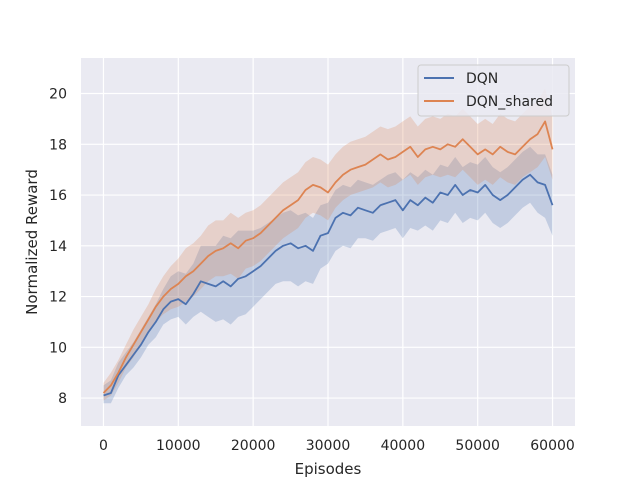  Describe the element at coordinates (253, 446) in the screenshot. I see `x-tick-label: 20000` at that location.